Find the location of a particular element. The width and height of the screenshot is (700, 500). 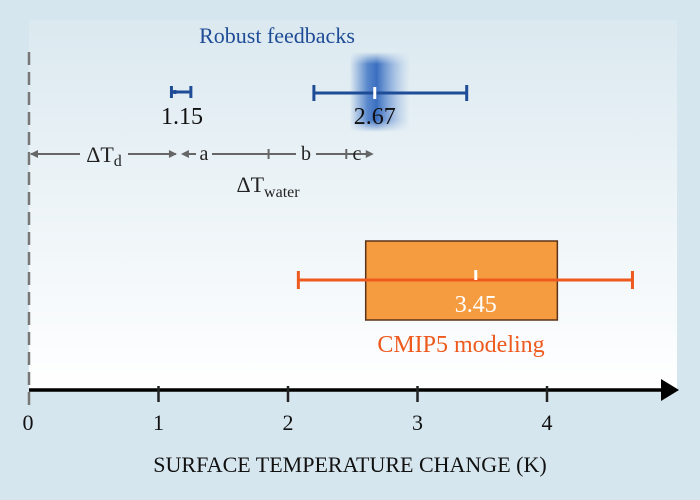

segment-label-c: c is located at coordinates (357, 154).